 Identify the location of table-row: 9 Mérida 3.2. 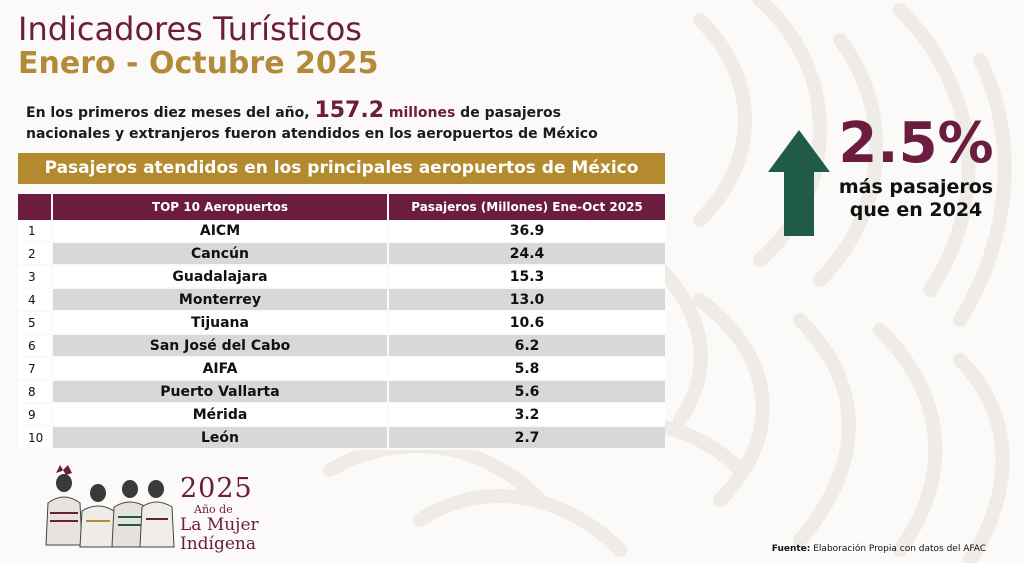
(341, 415).